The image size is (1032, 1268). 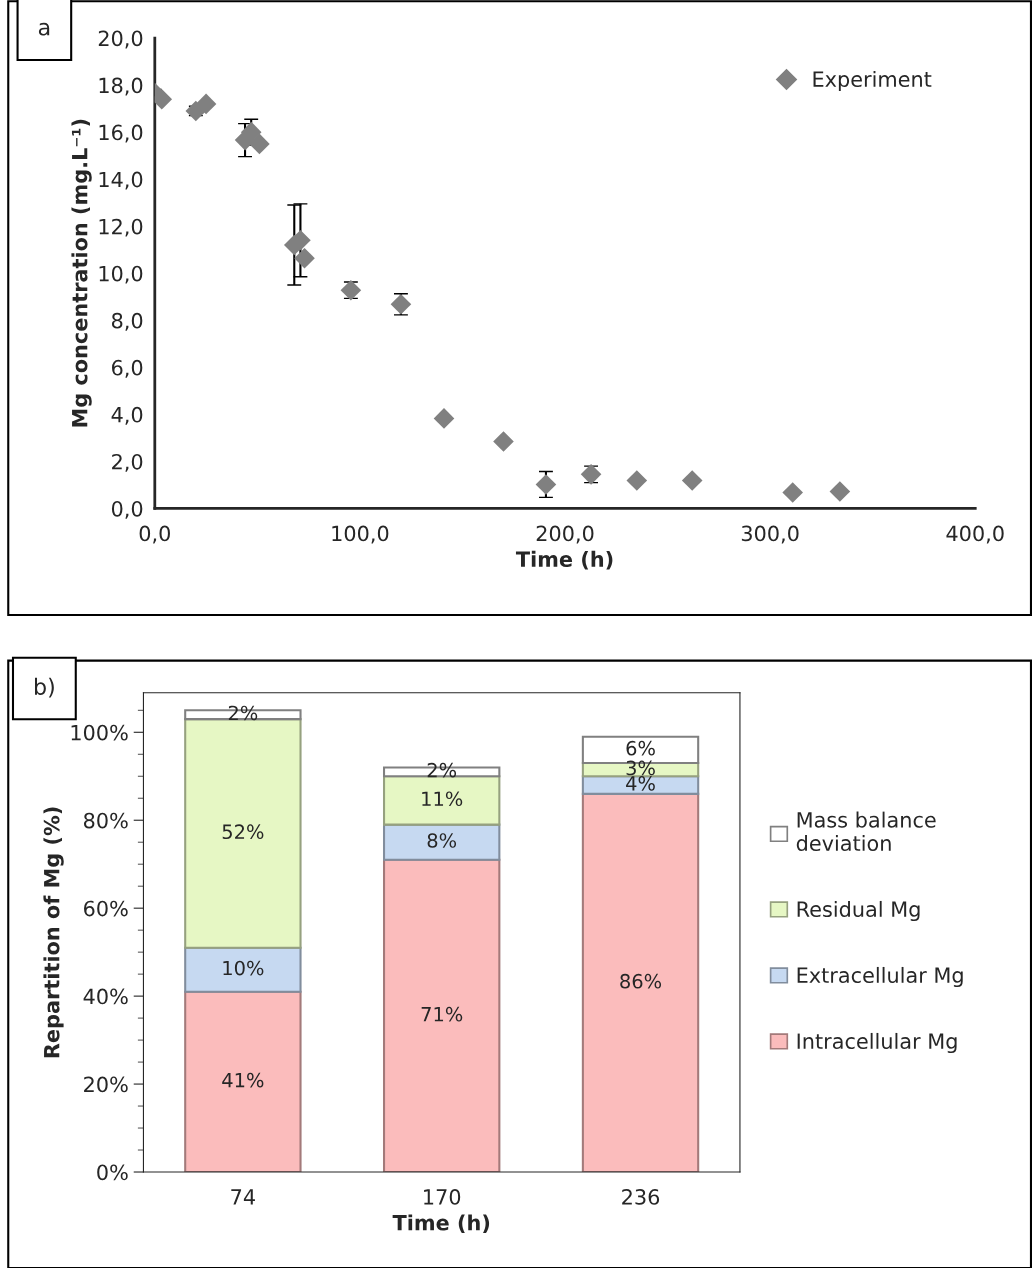 I want to click on data-label: 11%, so click(x=442, y=799).